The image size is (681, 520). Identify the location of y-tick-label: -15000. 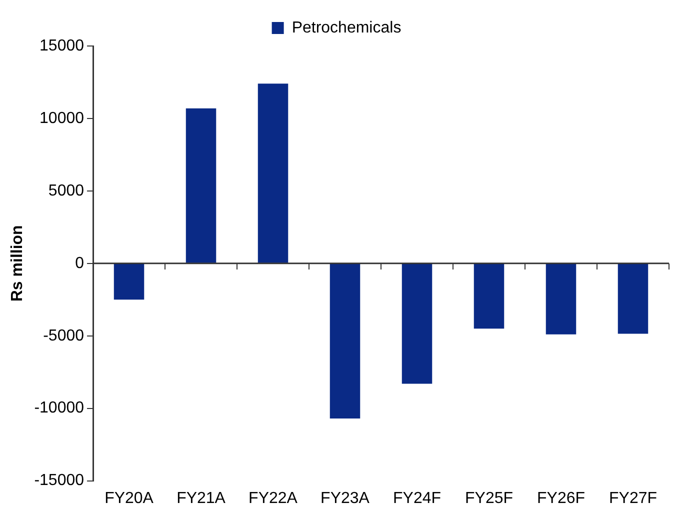
(59, 481).